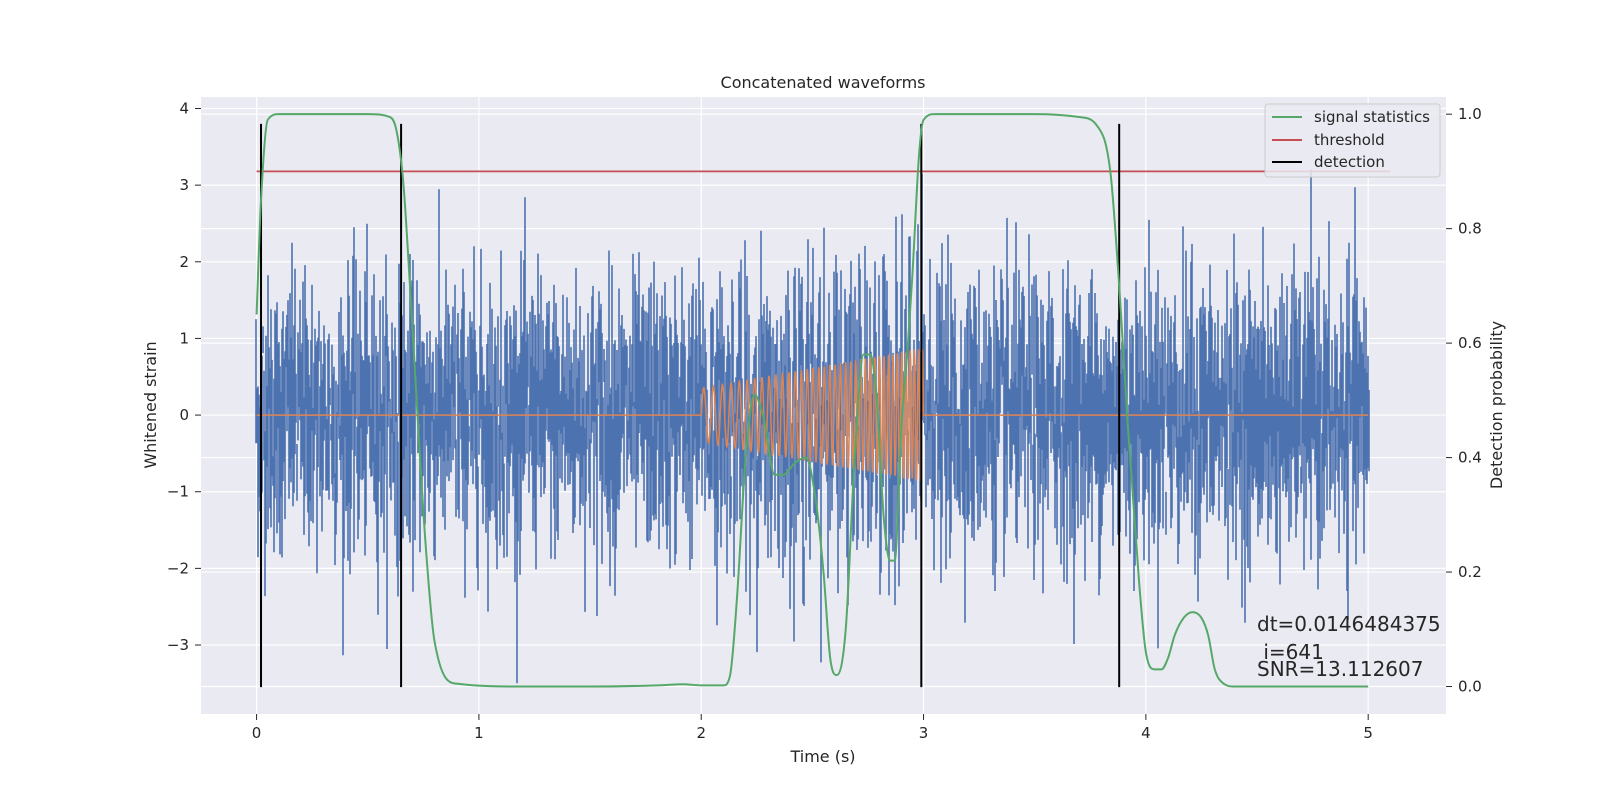 This screenshot has height=800, width=1600. I want to click on legend-label-signal-statistics: signal statistics, so click(1372, 117).